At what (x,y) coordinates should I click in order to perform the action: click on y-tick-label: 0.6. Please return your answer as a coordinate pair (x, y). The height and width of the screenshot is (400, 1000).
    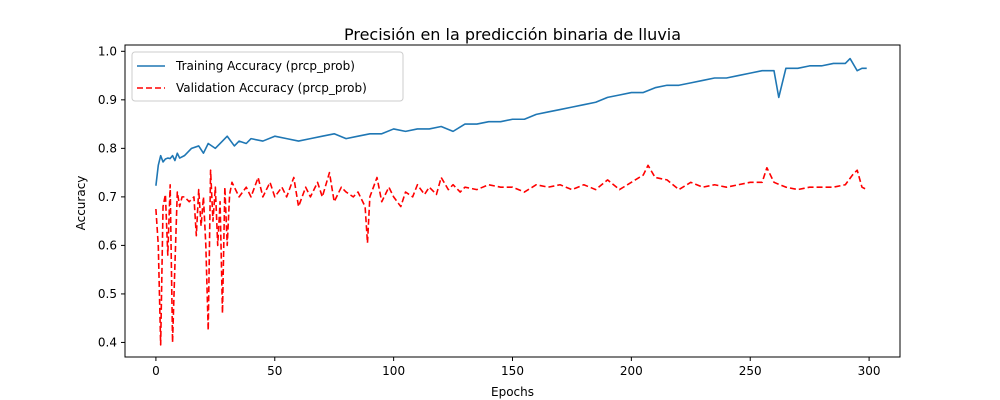
    Looking at the image, I should click on (107, 245).